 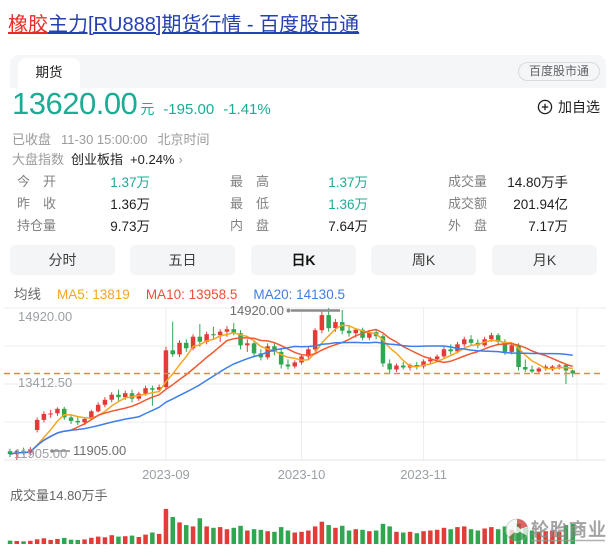 What do you see at coordinates (166, 474) in the screenshot?
I see `x-axis-label: 2023-09` at bounding box center [166, 474].